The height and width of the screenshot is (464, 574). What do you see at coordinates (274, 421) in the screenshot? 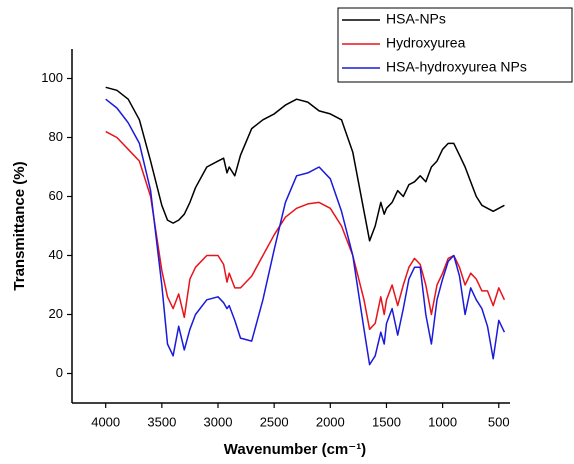
I see `x-tick-label: 2500` at bounding box center [274, 421].